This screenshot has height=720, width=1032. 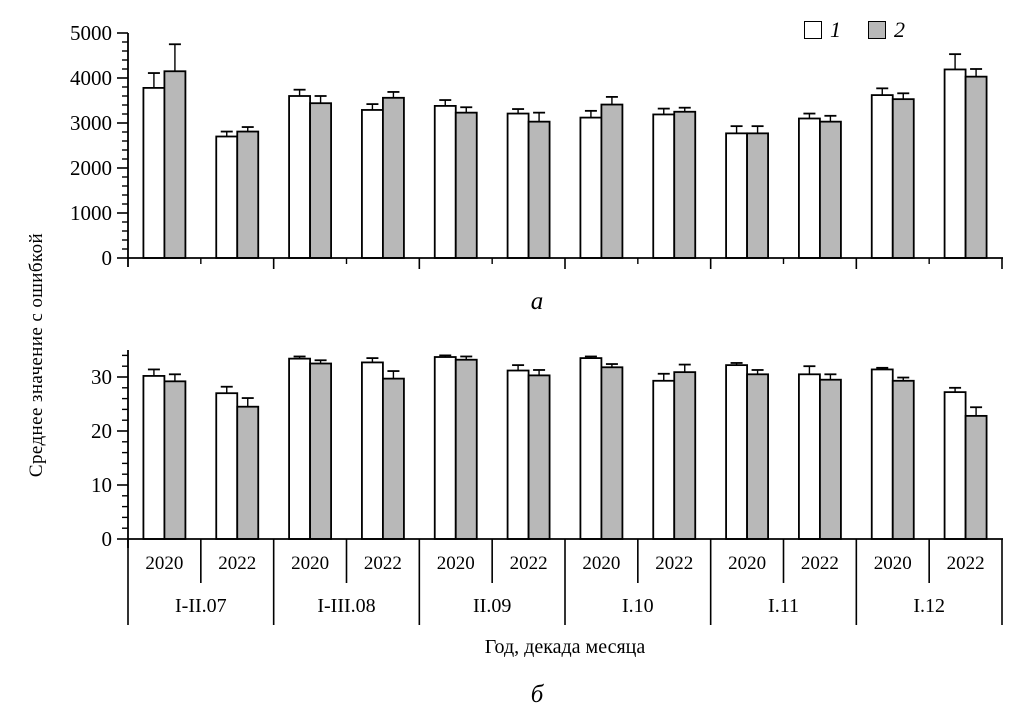 What do you see at coordinates (783, 606) in the screenshot?
I see `group-label: I.11` at bounding box center [783, 606].